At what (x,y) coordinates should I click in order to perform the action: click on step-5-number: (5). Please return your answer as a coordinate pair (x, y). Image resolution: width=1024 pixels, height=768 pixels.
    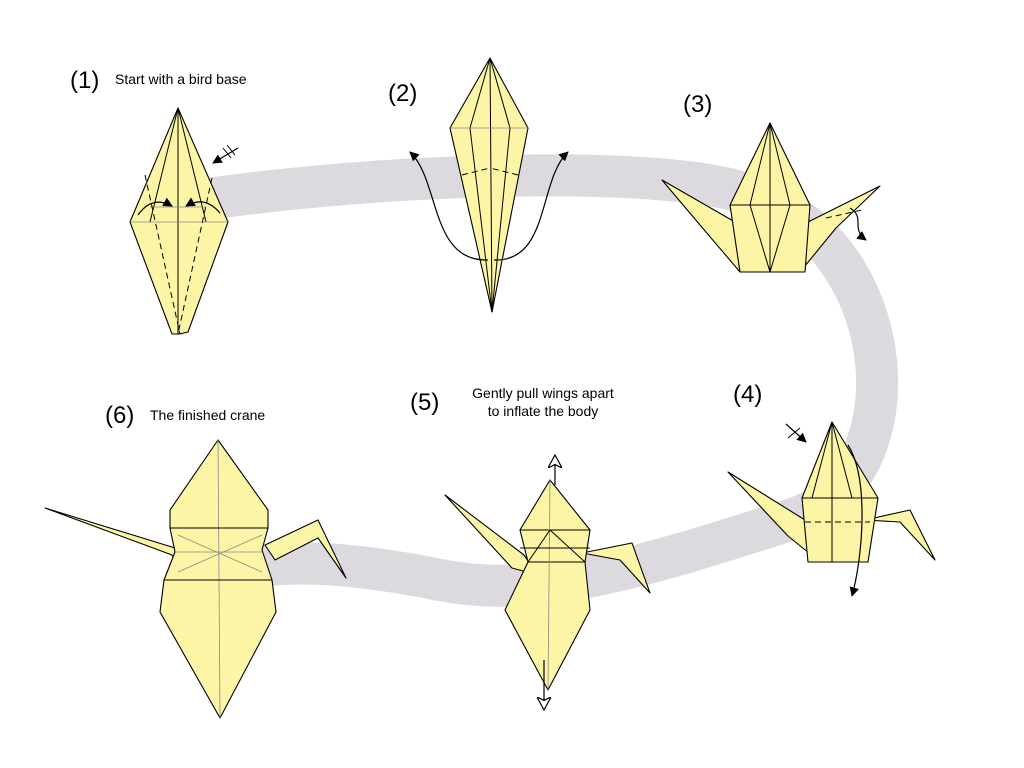
    Looking at the image, I should click on (424, 402).